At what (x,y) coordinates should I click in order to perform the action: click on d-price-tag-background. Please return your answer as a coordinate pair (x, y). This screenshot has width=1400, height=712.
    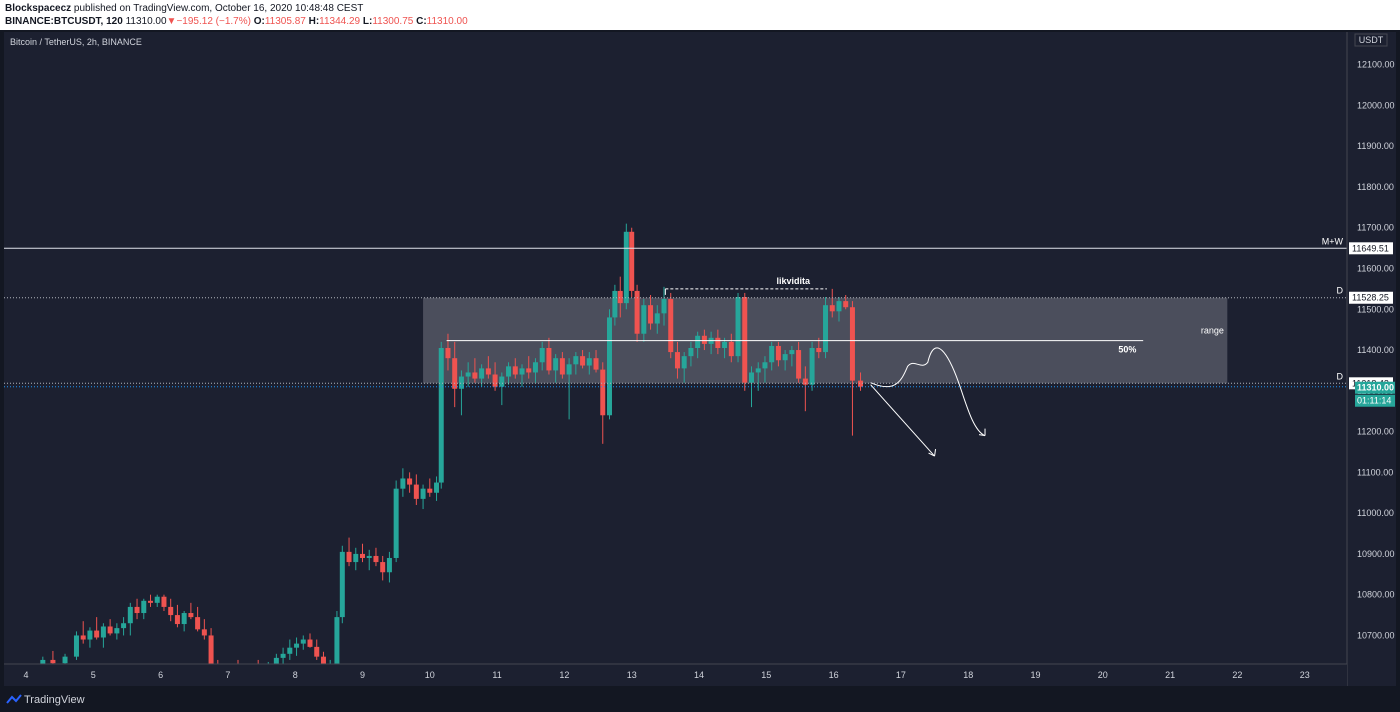
    Looking at the image, I should click on (1371, 297).